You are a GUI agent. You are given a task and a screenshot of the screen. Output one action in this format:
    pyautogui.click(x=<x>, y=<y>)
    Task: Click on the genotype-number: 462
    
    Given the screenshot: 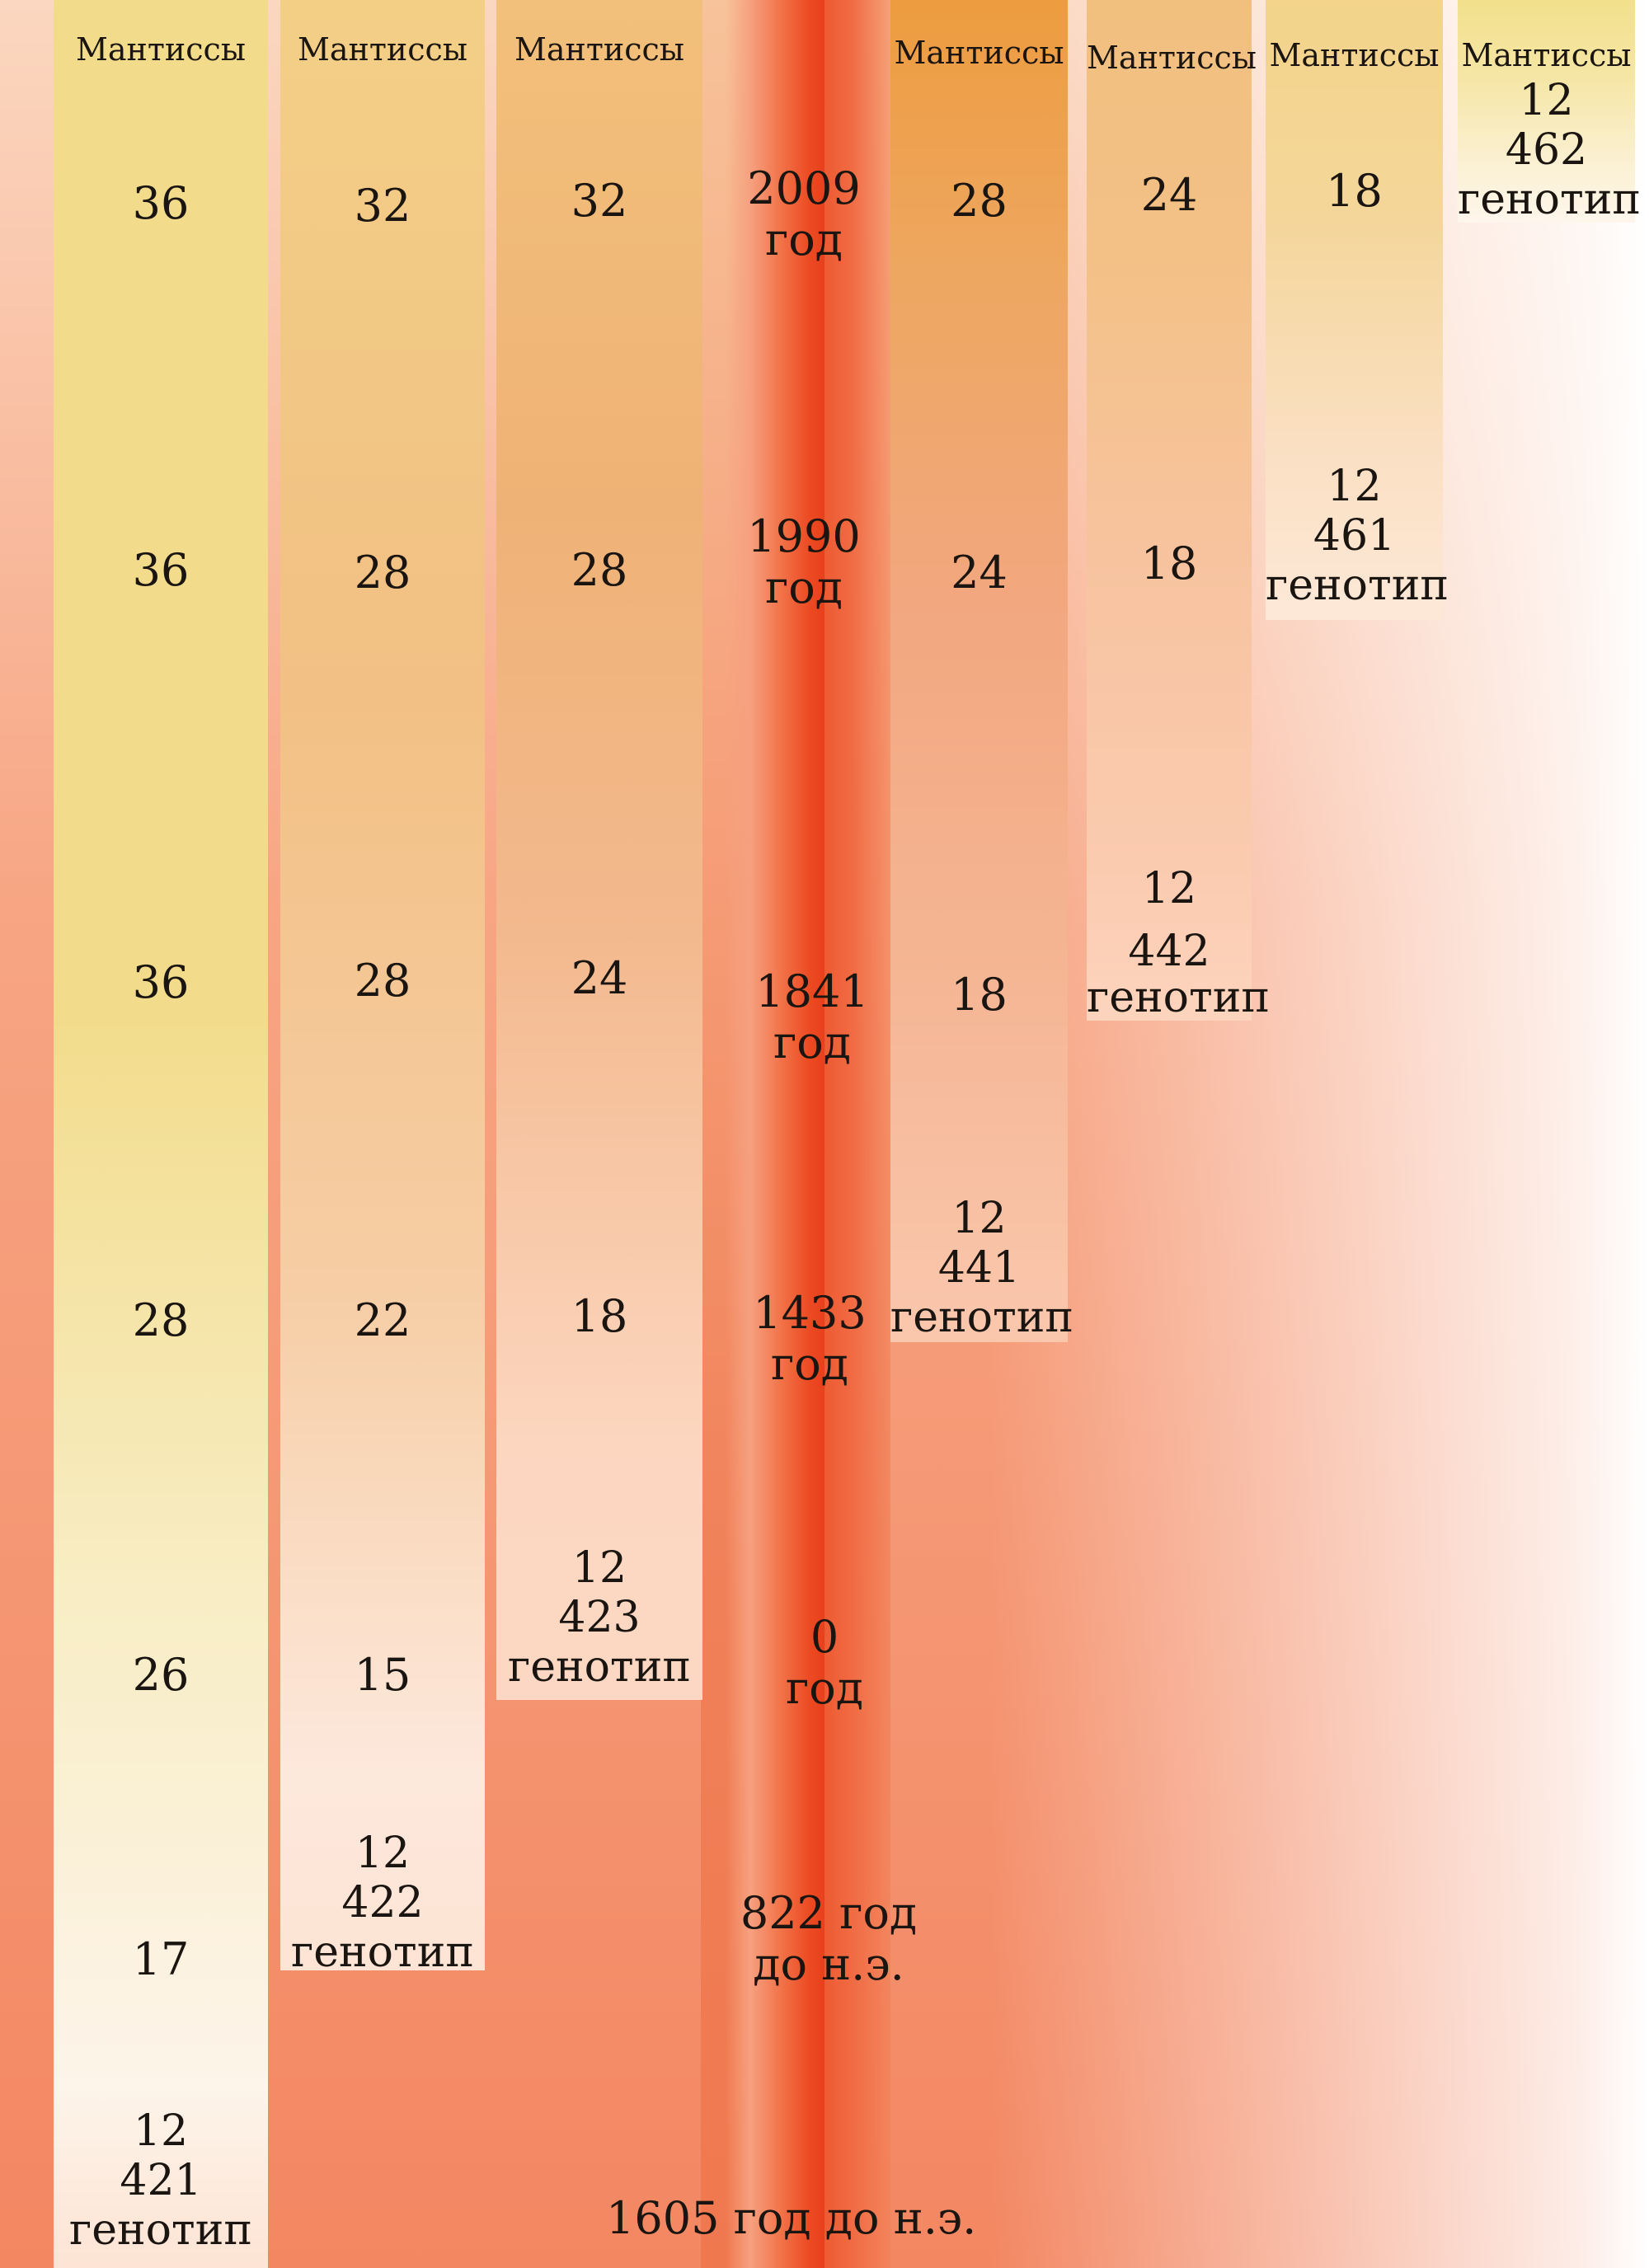 What is the action you would take?
    pyautogui.click(x=1546, y=150)
    